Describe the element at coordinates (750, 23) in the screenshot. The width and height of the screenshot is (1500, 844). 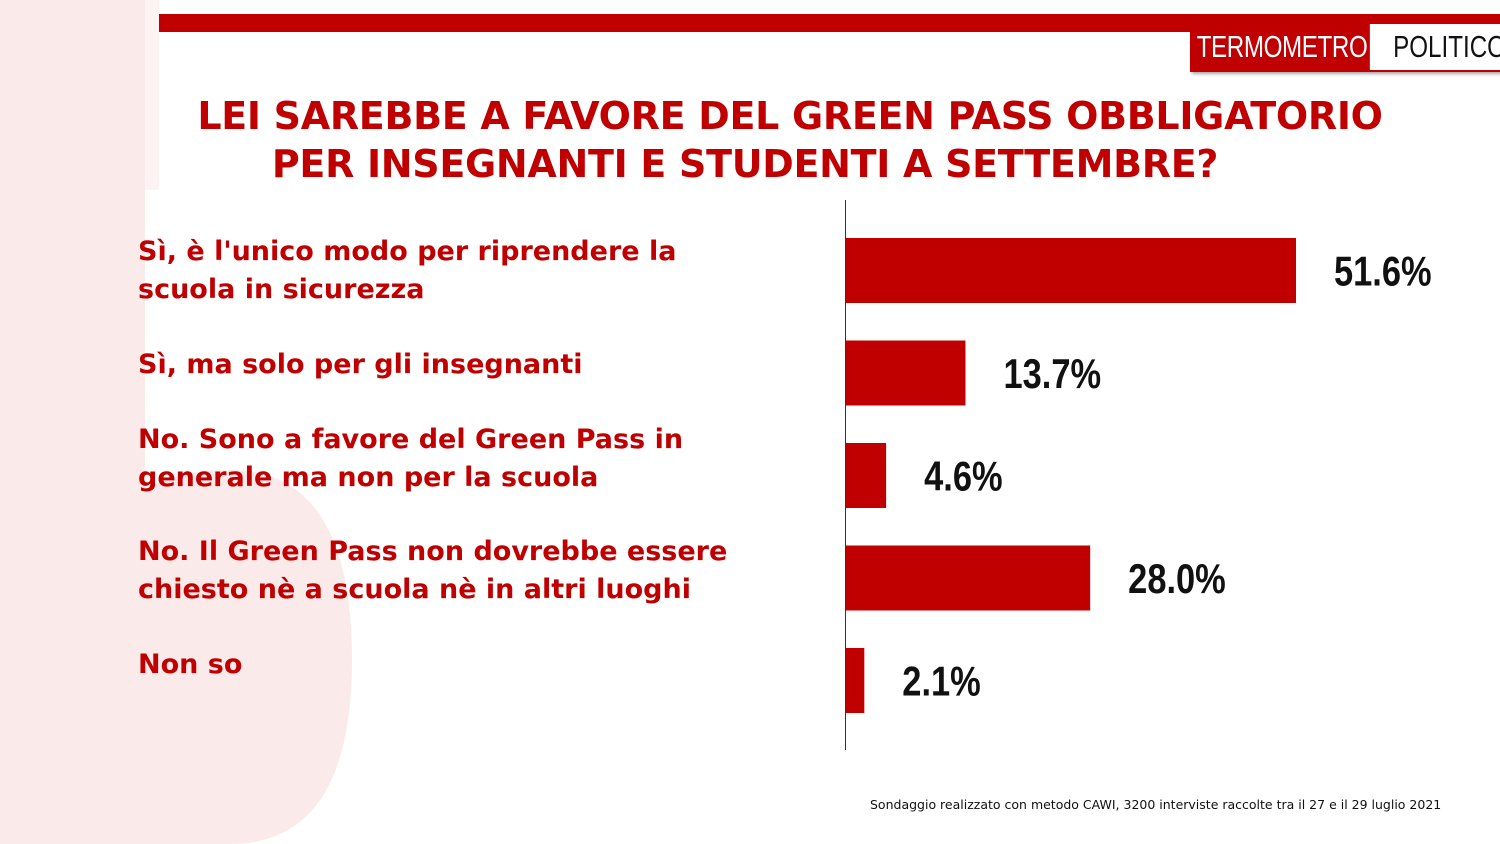
I see `top-red-bar` at that location.